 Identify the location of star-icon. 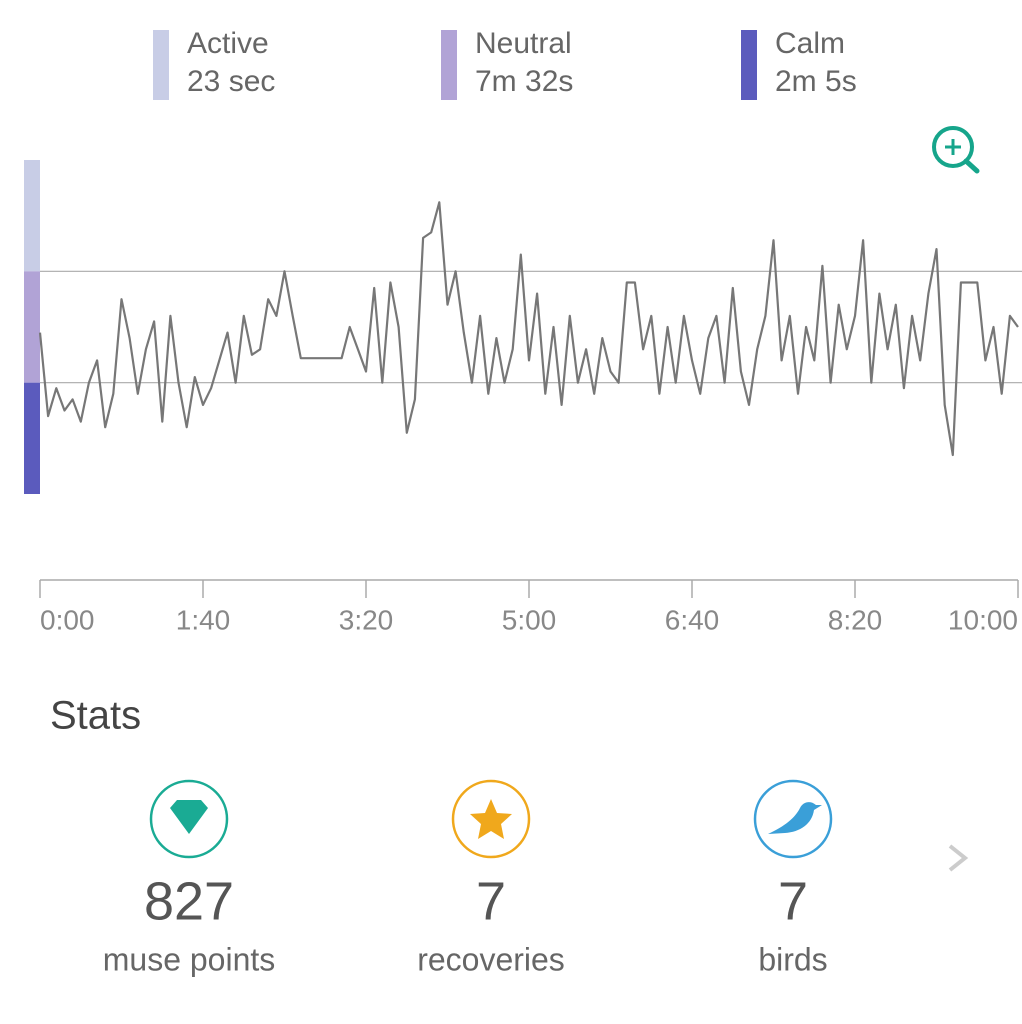
(491, 819).